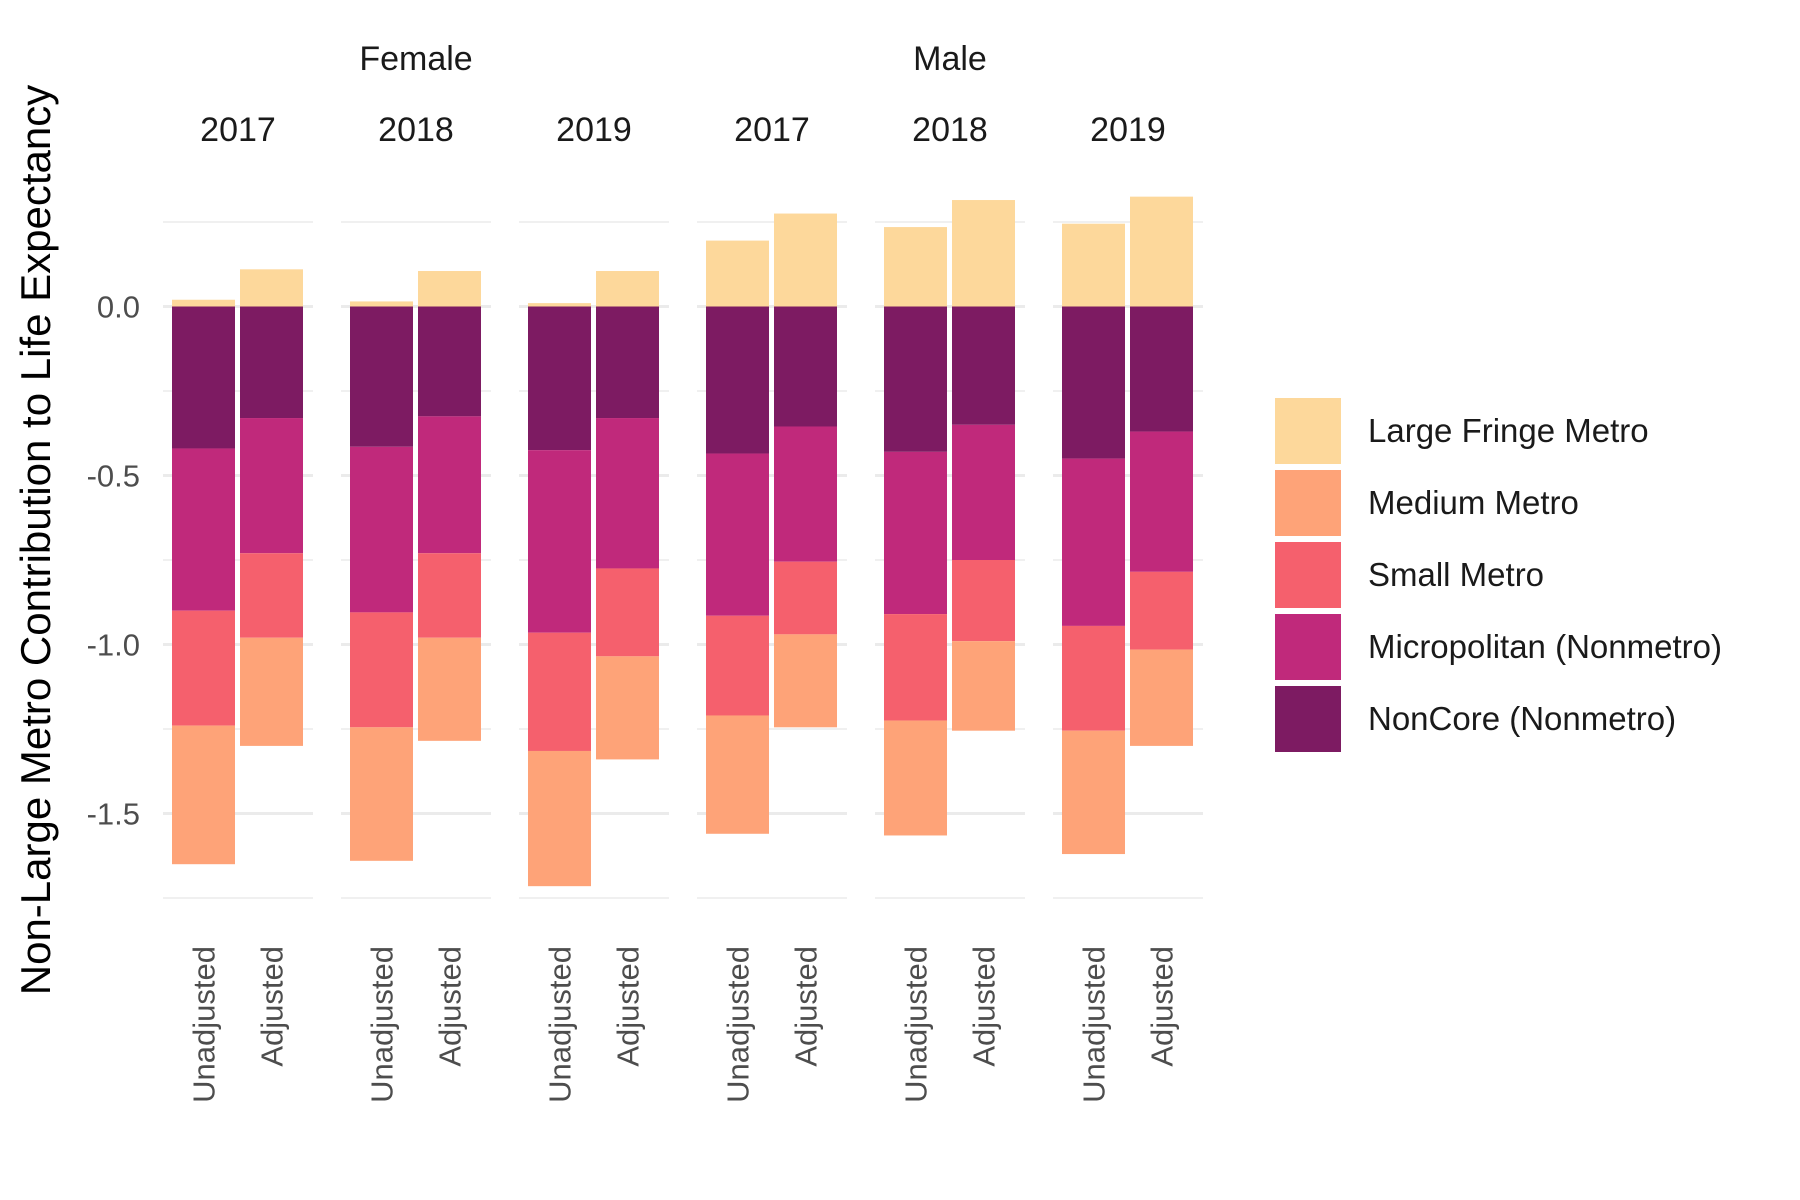 Image resolution: width=1800 pixels, height=1200 pixels. I want to click on legend-item: Micropolitan (Nonmetro), so click(1498, 647).